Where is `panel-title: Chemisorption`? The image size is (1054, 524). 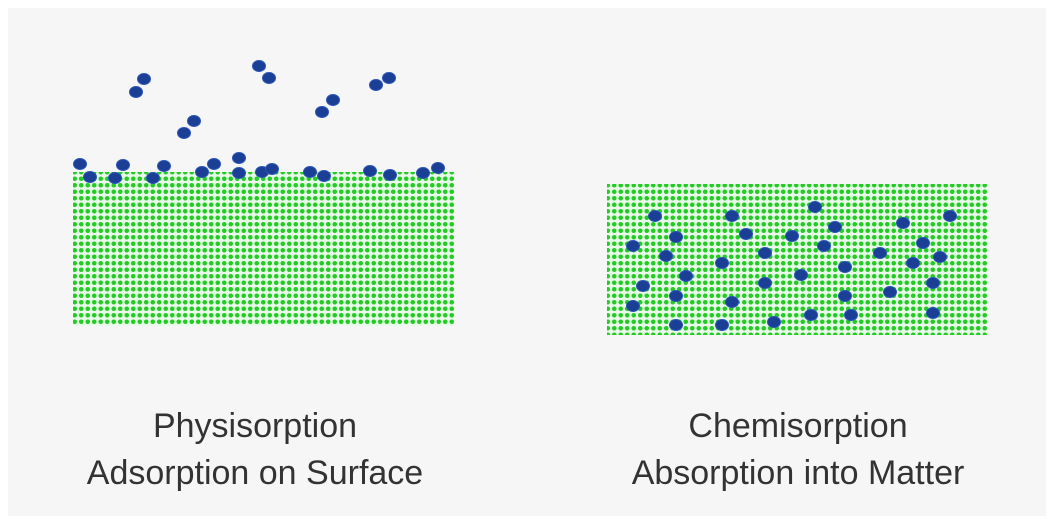
panel-title: Chemisorption is located at coordinates (797, 426).